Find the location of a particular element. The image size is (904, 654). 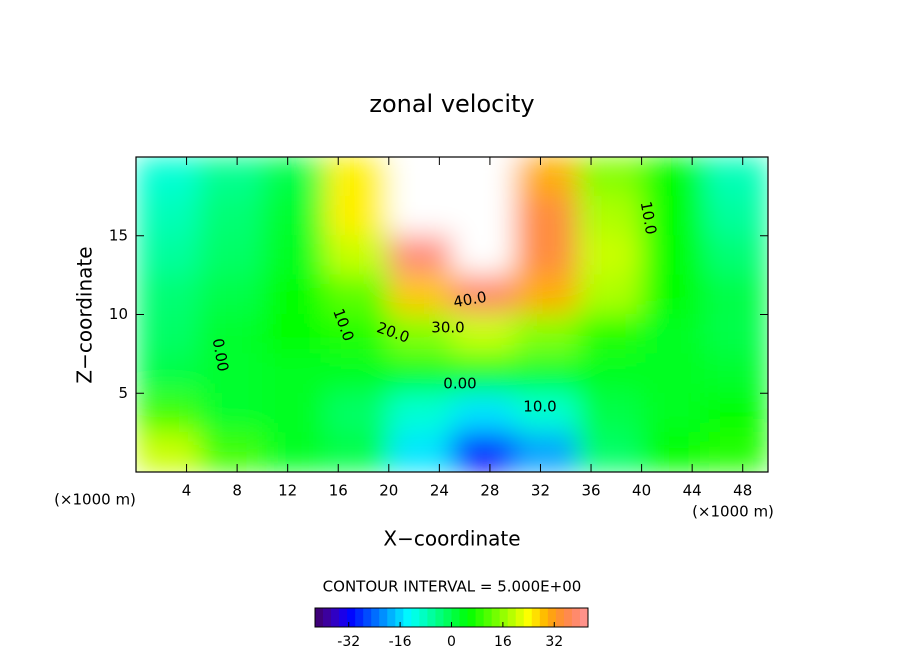

y-tick-label: 5 is located at coordinates (123, 393).